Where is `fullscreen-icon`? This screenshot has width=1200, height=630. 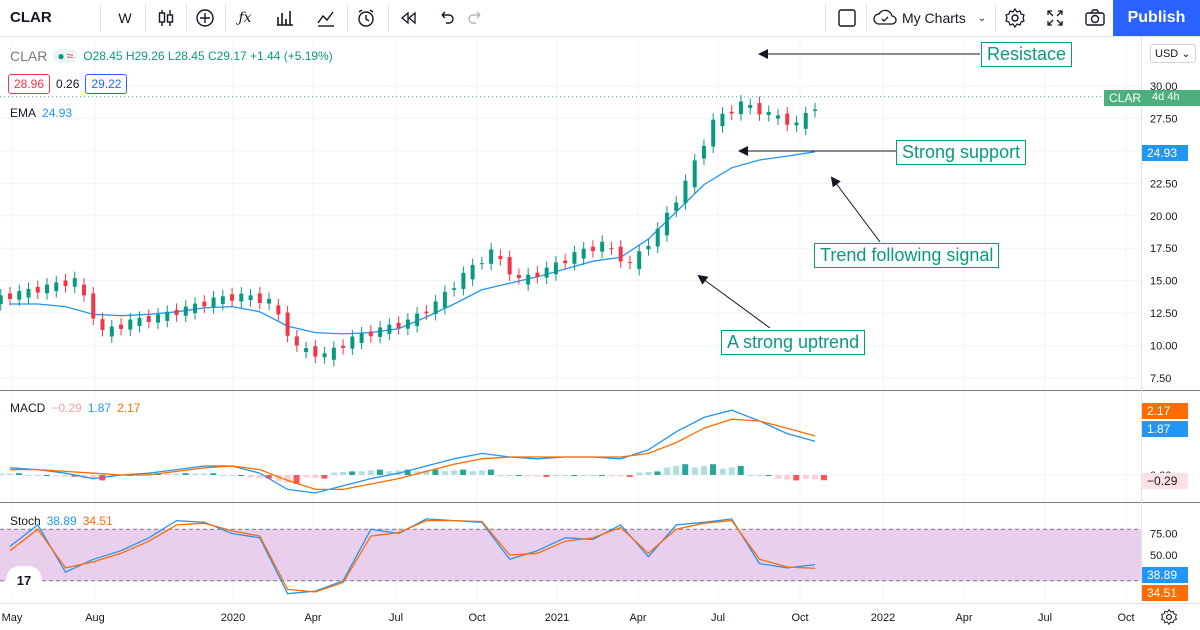
fullscreen-icon is located at coordinates (1055, 18).